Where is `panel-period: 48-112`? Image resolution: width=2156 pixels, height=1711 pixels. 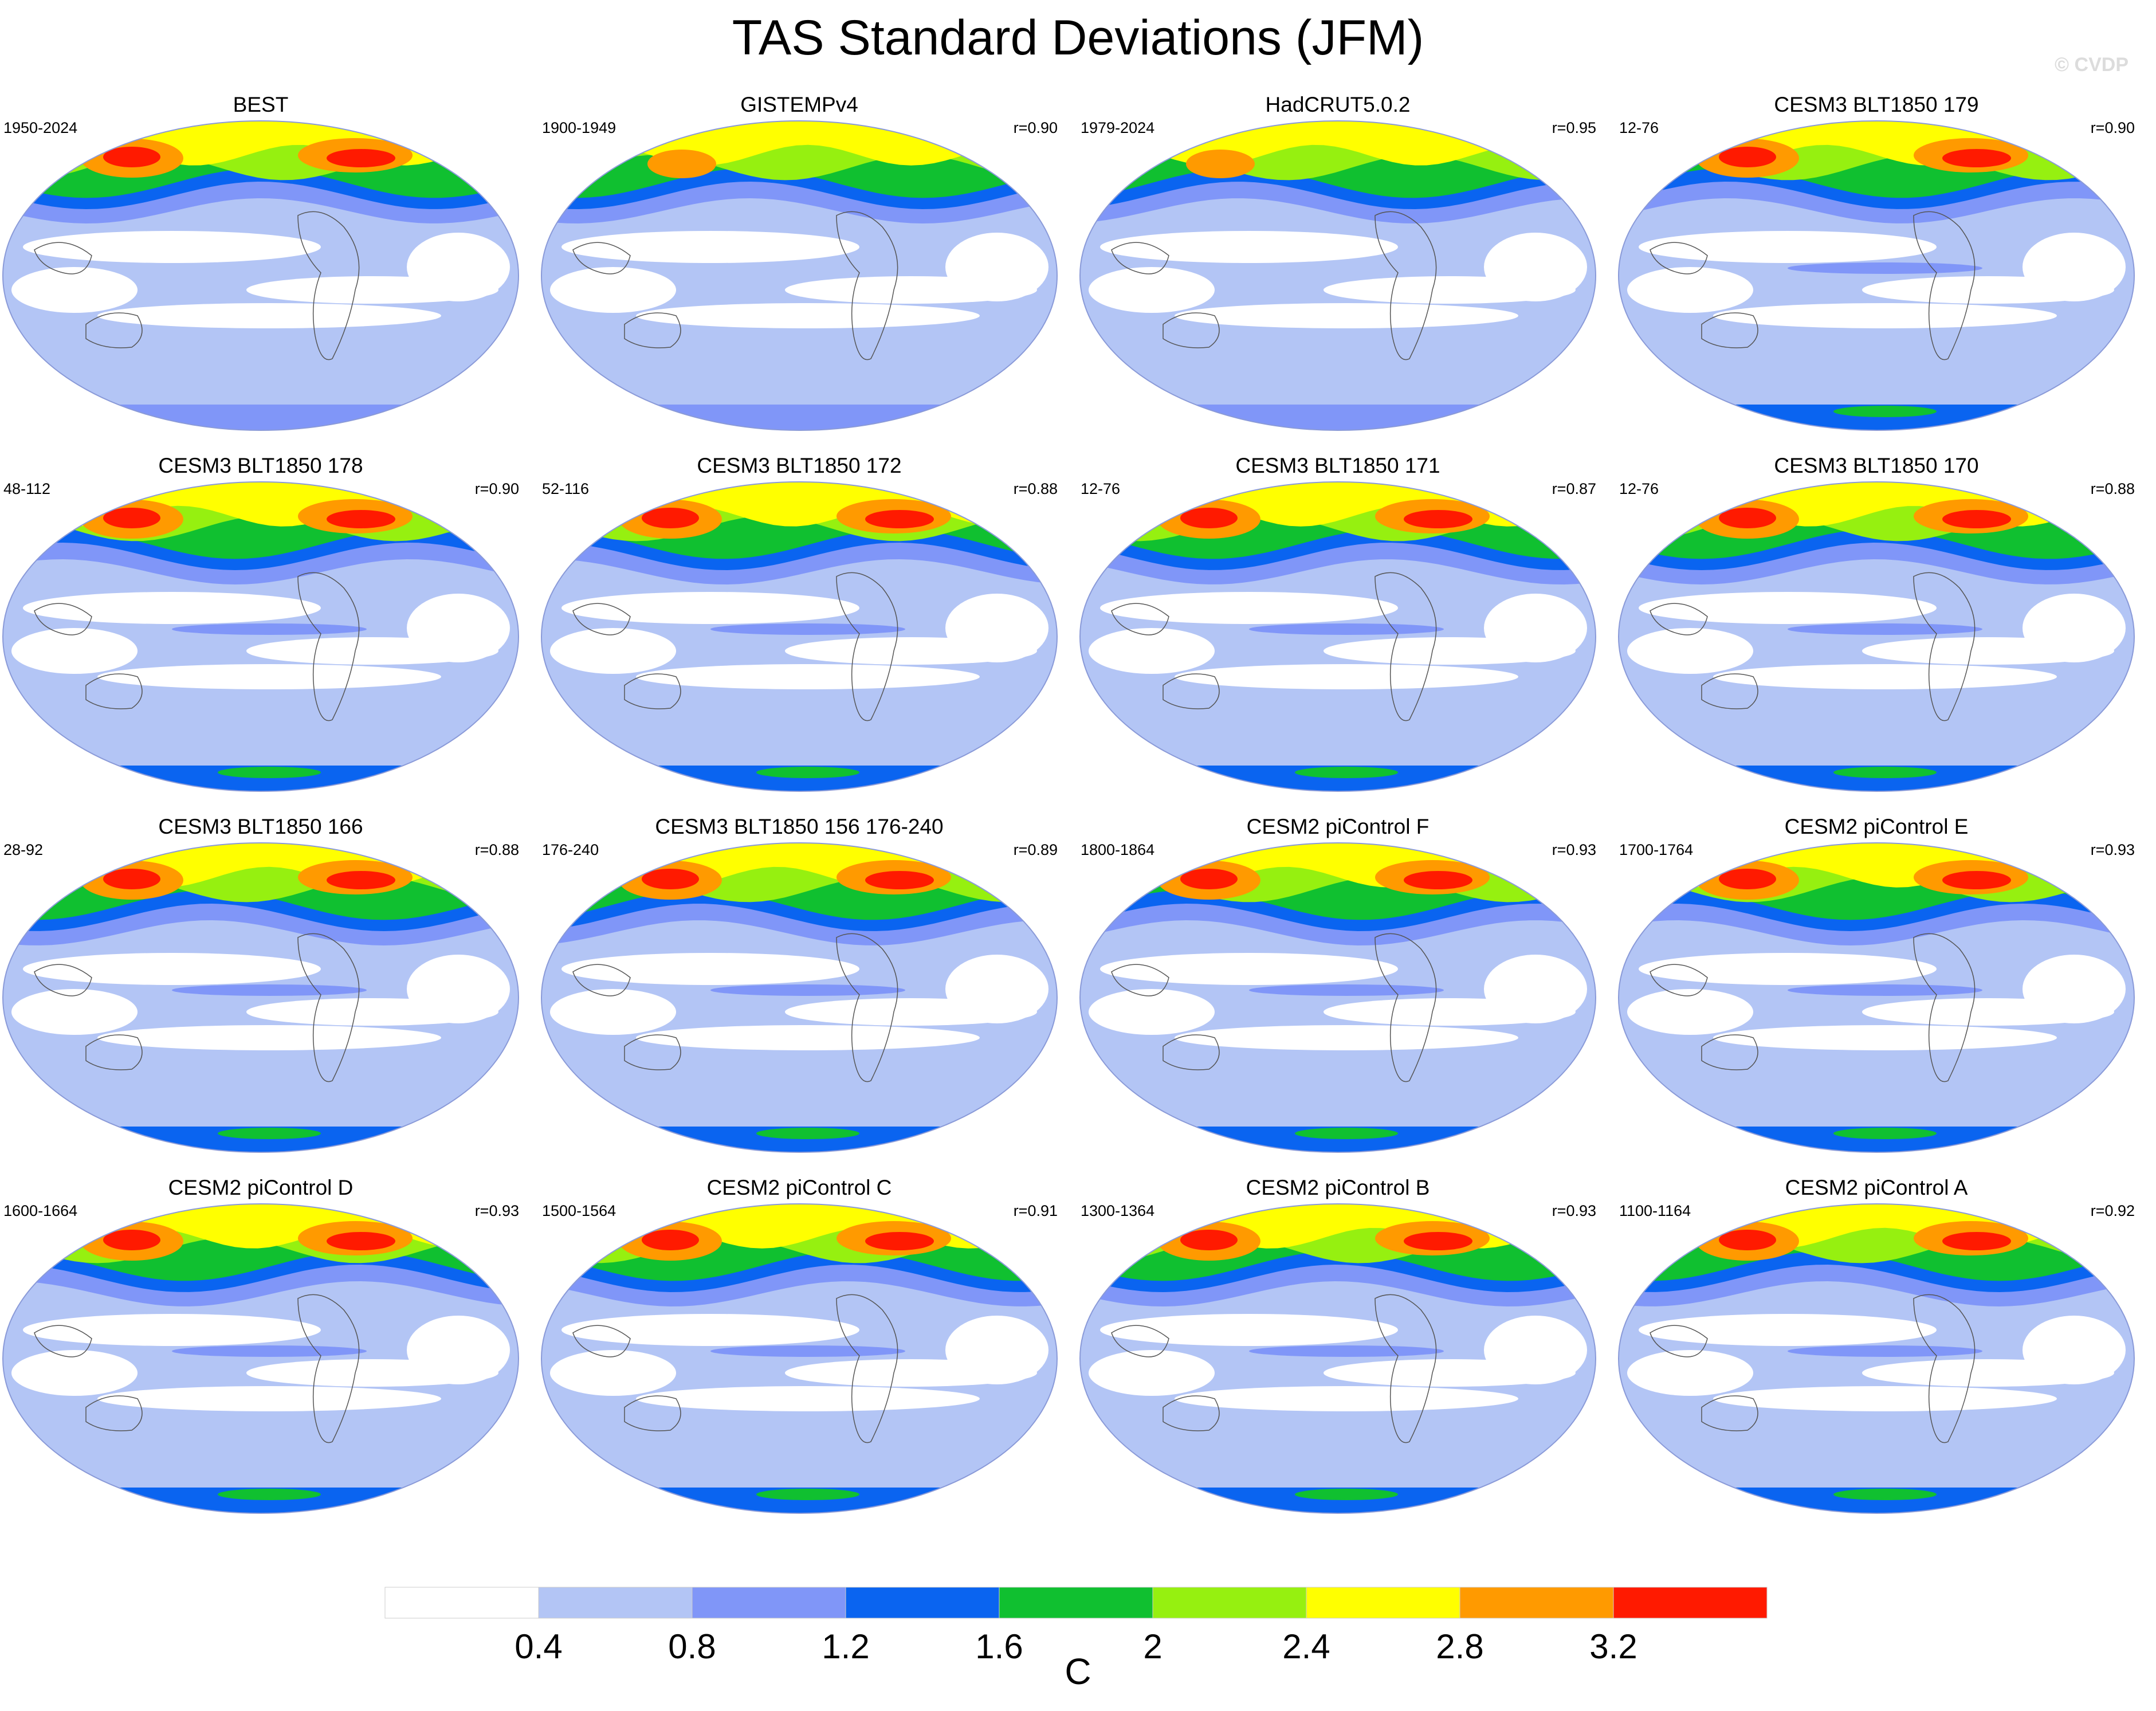
panel-period: 48-112 is located at coordinates (27, 489).